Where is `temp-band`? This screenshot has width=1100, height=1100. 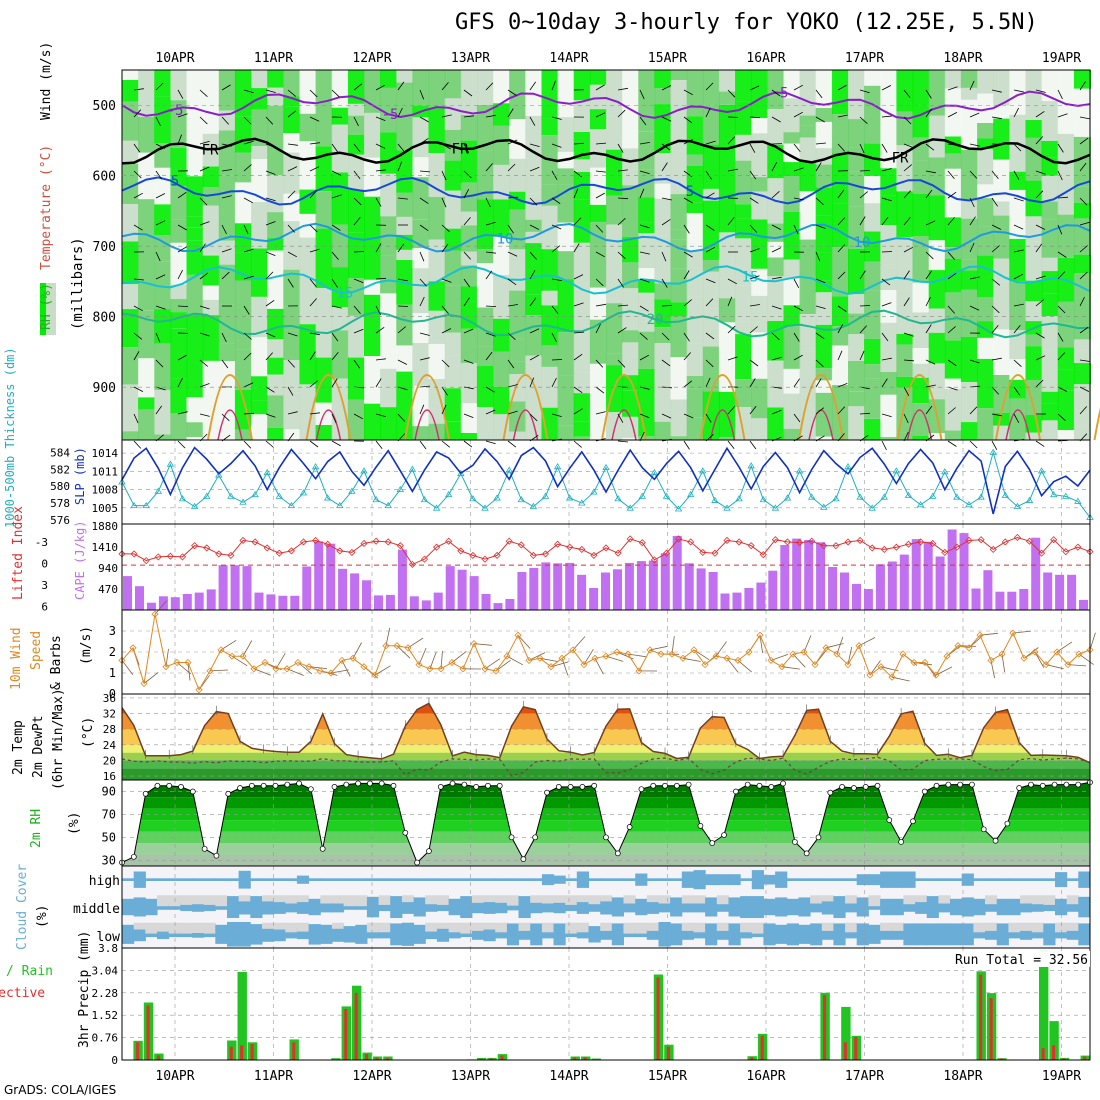
temp-band is located at coordinates (606, 756).